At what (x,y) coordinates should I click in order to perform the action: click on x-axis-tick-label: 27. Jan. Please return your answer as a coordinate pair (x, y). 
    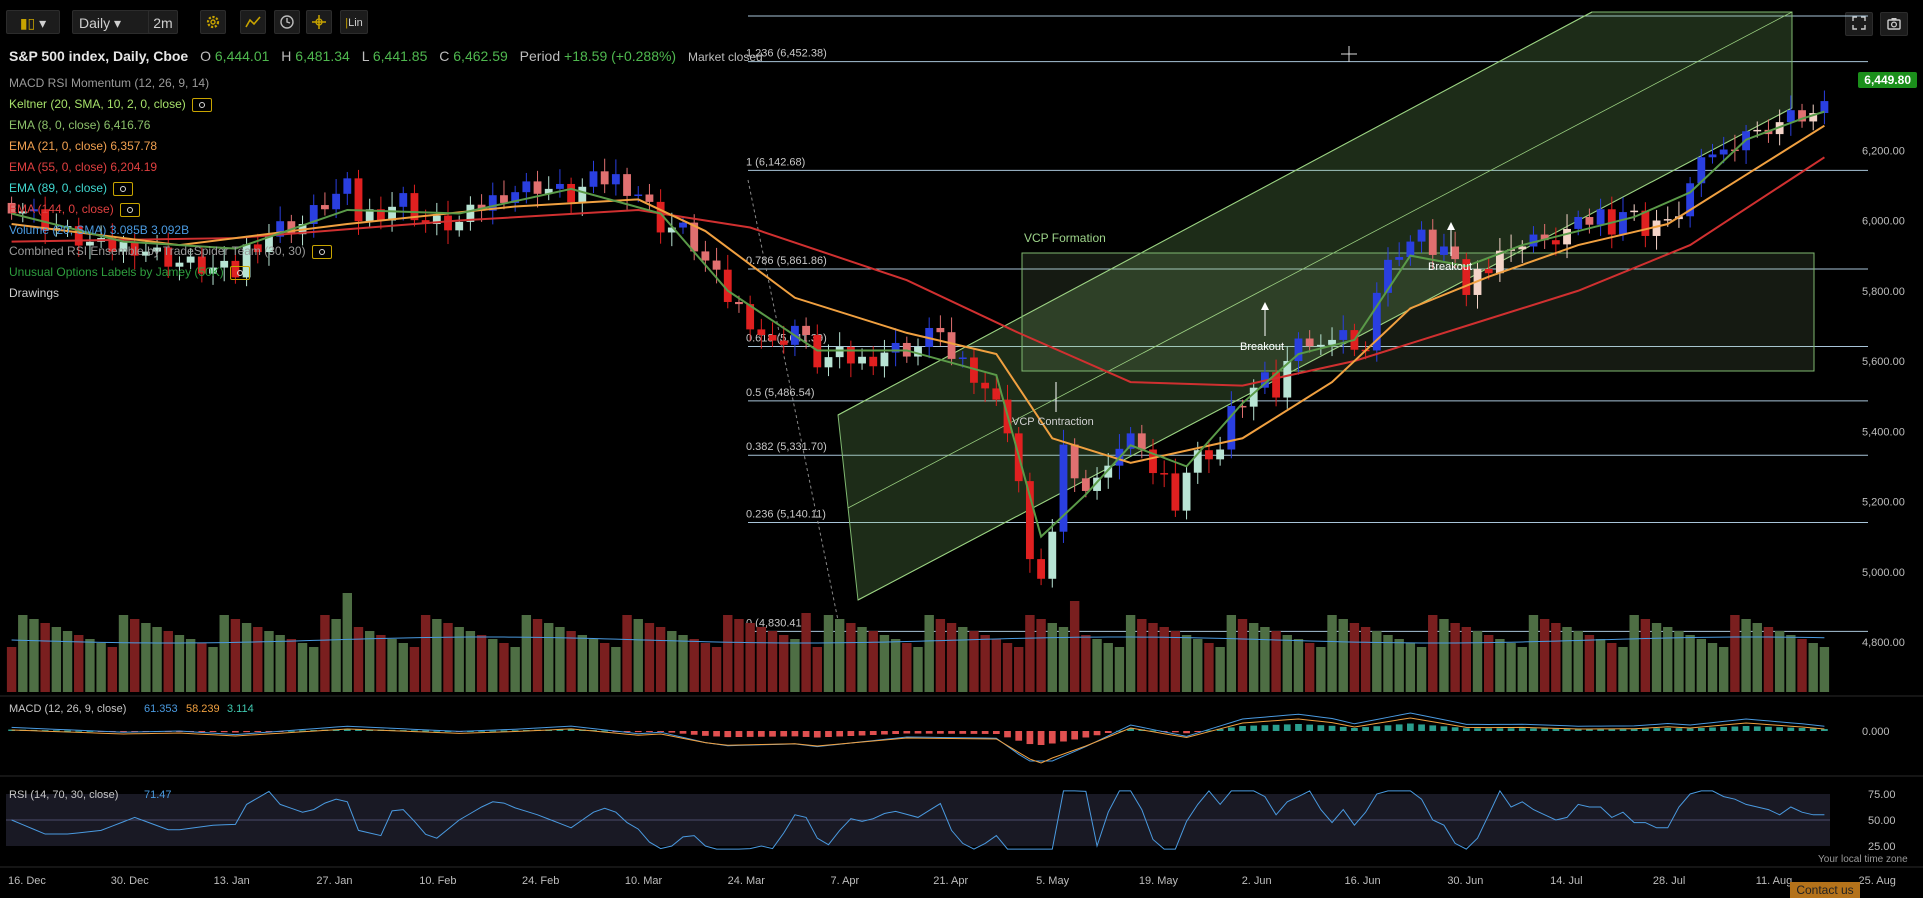
    Looking at the image, I should click on (334, 881).